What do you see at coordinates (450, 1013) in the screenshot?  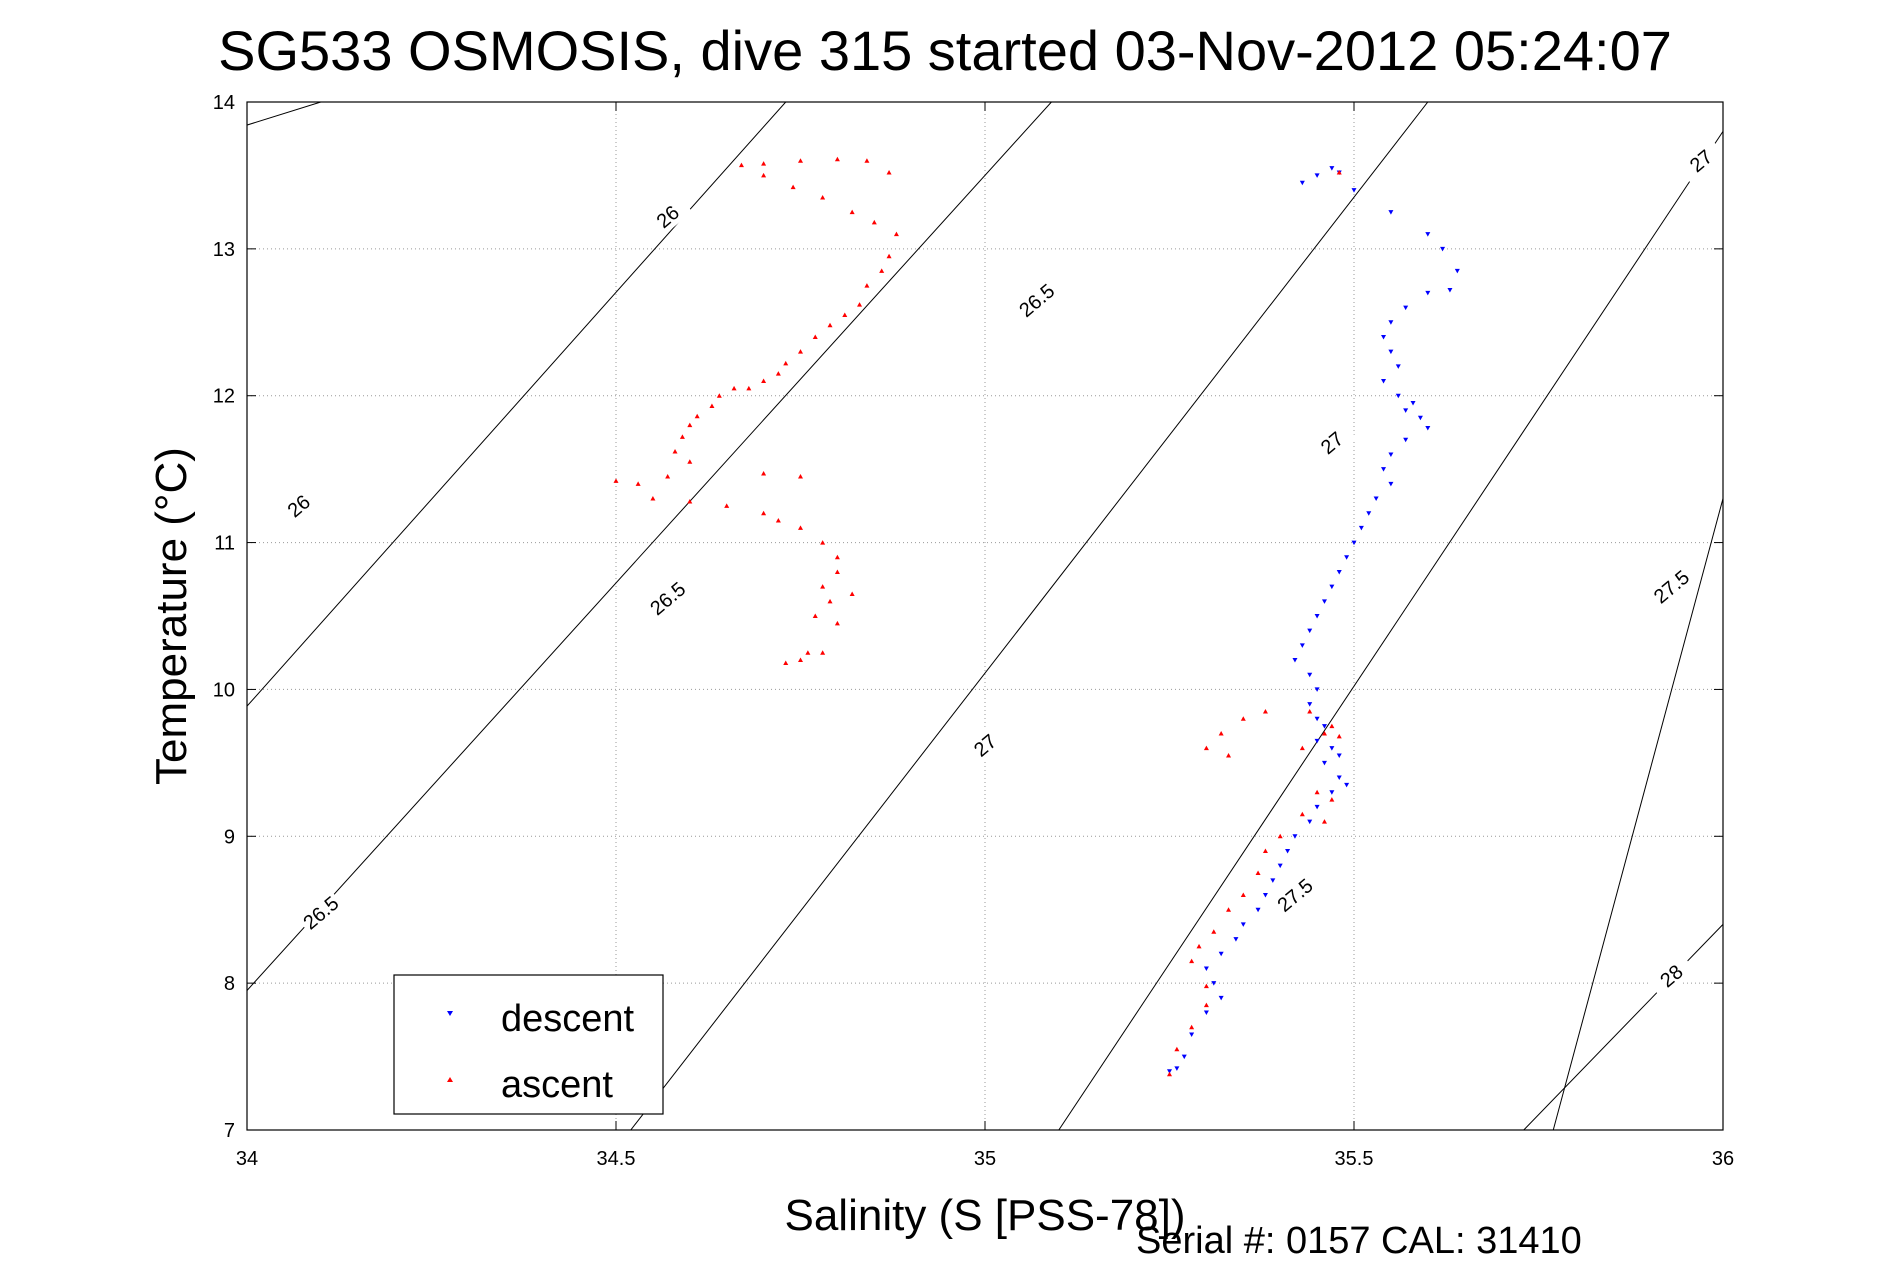 I see `legend-descent-marker` at bounding box center [450, 1013].